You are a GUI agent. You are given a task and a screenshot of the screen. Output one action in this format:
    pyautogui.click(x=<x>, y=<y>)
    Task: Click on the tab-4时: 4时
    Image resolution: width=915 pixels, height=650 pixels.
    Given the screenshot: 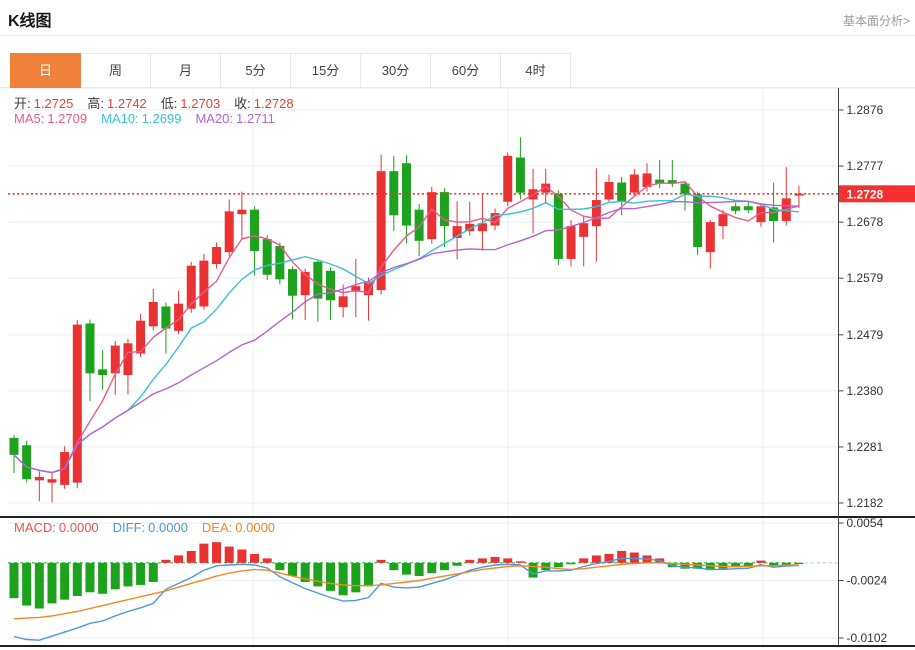 What is the action you would take?
    pyautogui.click(x=536, y=70)
    